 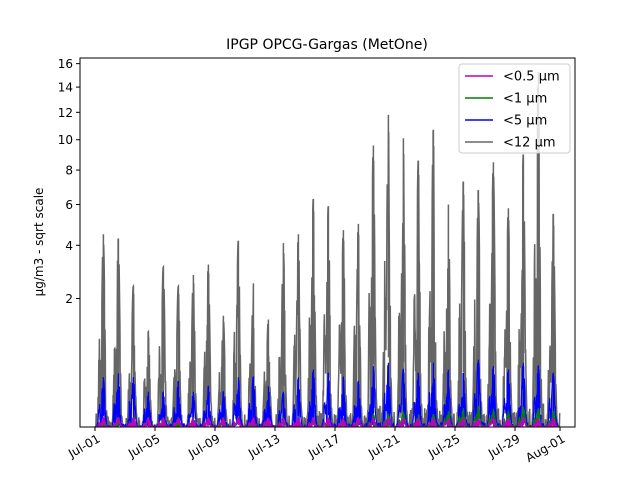 What do you see at coordinates (69, 246) in the screenshot?
I see `y-tick-label: 4` at bounding box center [69, 246].